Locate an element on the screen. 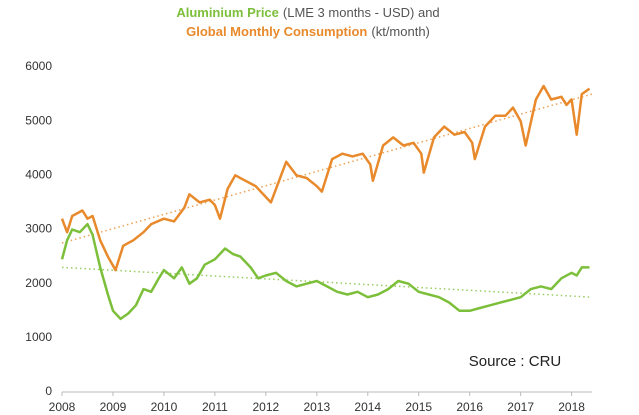  y-tick-label: 3000 is located at coordinates (38, 229).